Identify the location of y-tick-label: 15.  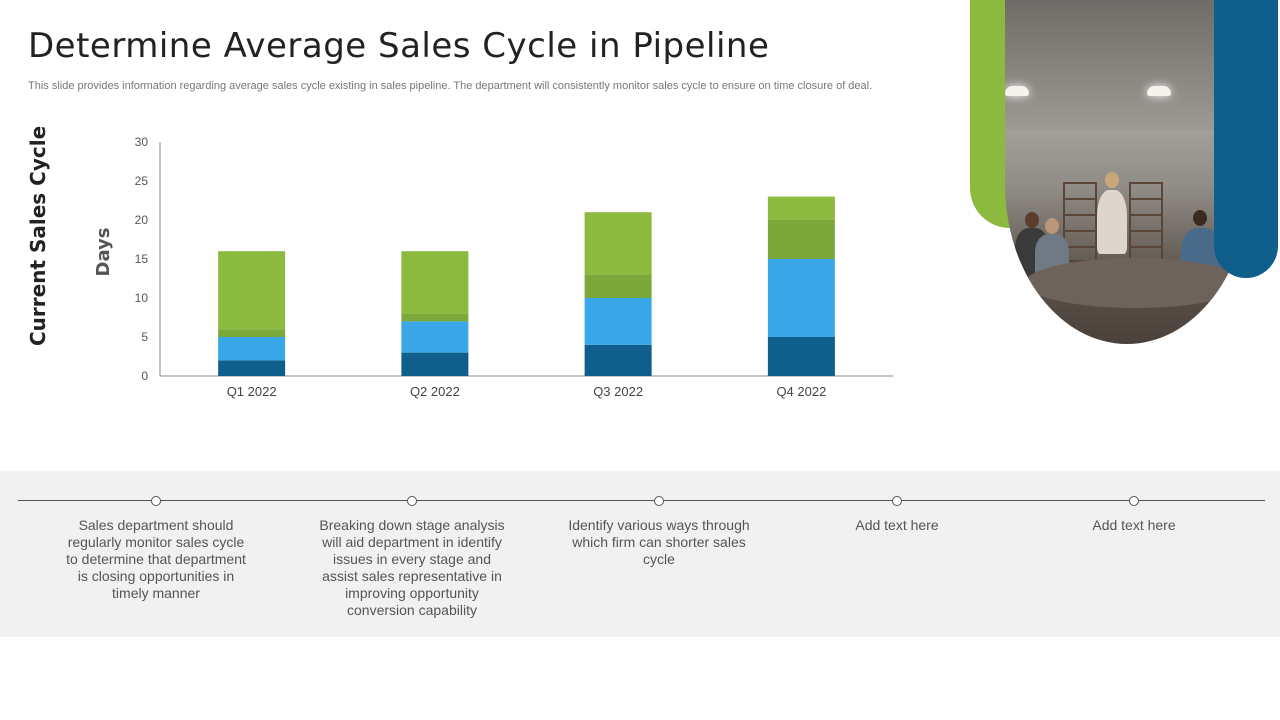
(142, 259).